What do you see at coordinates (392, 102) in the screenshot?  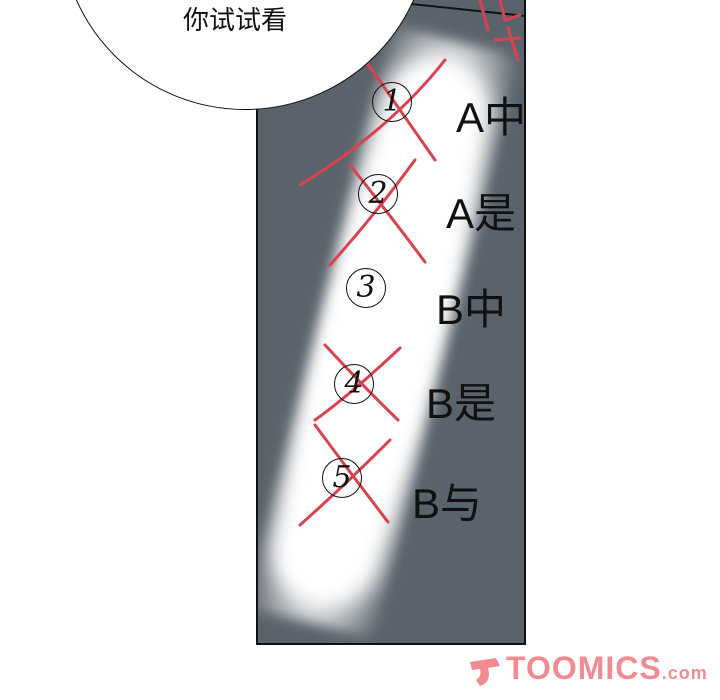 I see `option-number-badge: 1` at bounding box center [392, 102].